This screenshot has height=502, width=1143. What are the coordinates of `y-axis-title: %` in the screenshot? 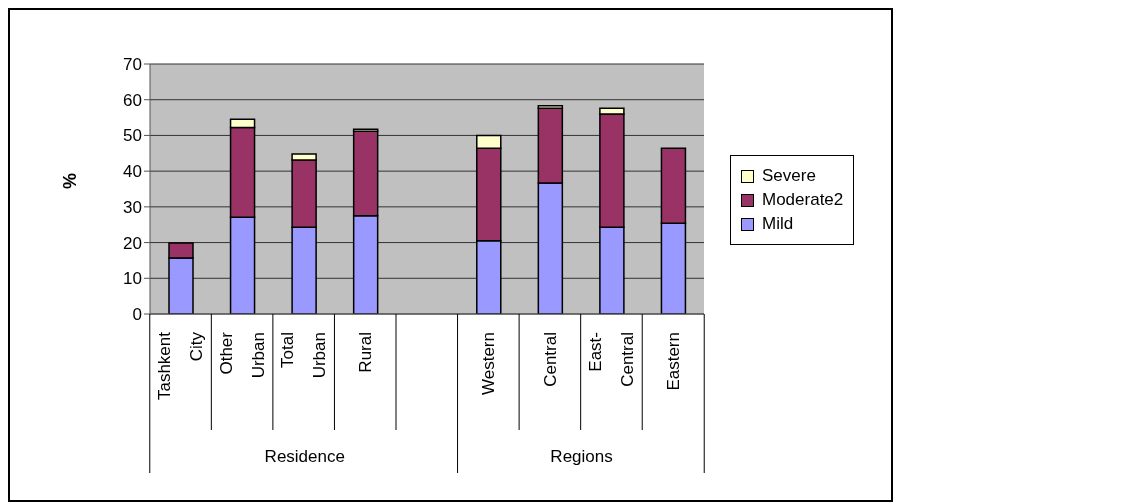 It's located at (70, 180).